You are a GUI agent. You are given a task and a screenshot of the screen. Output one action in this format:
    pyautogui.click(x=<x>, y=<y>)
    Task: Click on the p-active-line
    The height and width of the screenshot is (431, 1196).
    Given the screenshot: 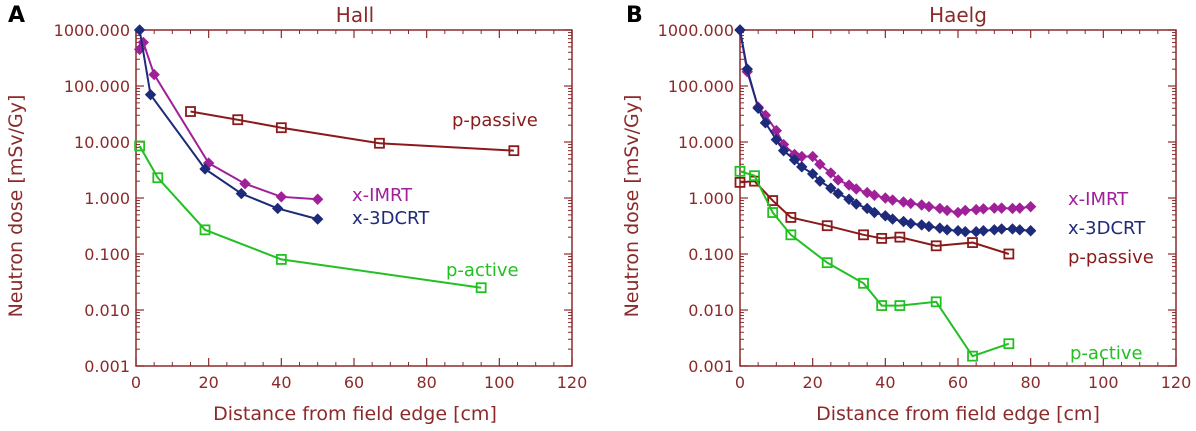 What is the action you would take?
    pyautogui.click(x=310, y=217)
    